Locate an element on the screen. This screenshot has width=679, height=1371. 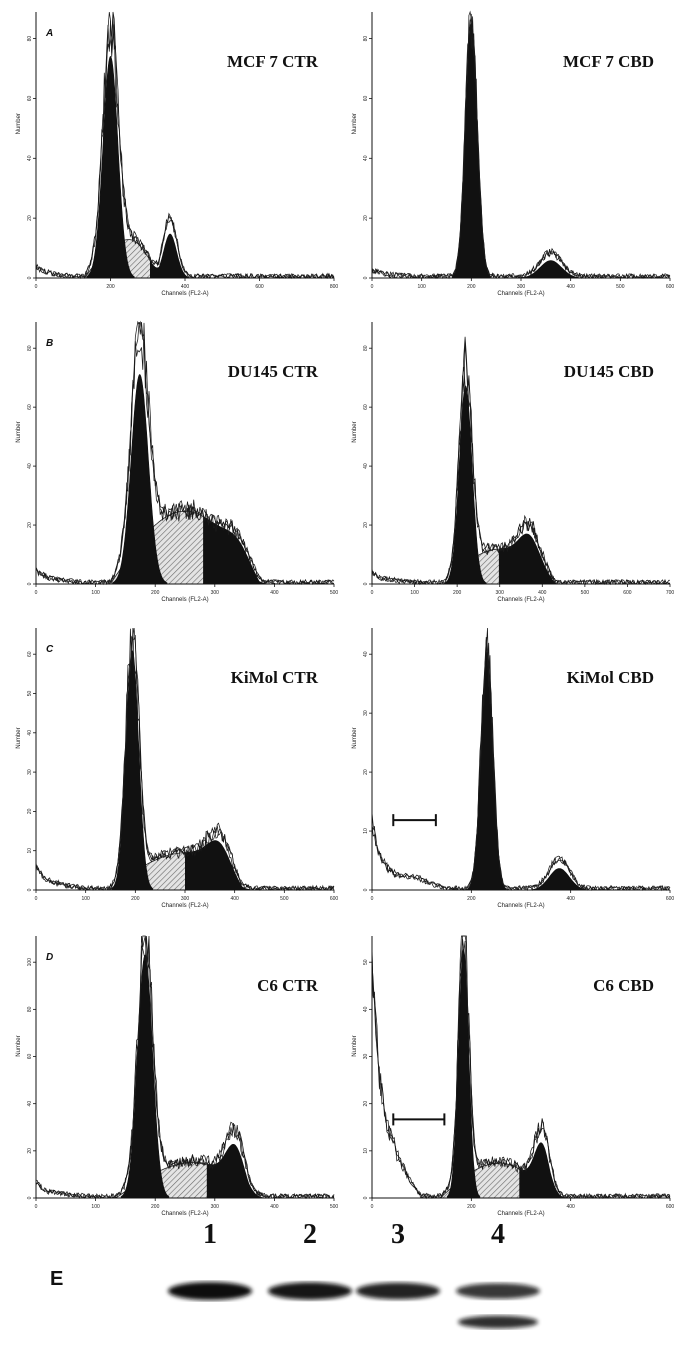
y-tick-label: 100 is located at coordinates (30, 962).